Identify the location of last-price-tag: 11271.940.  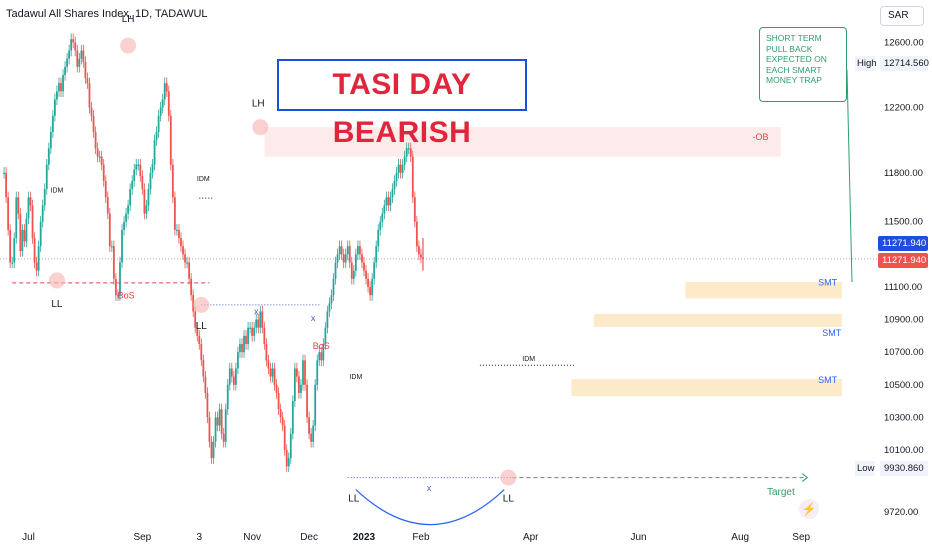
(903, 243).